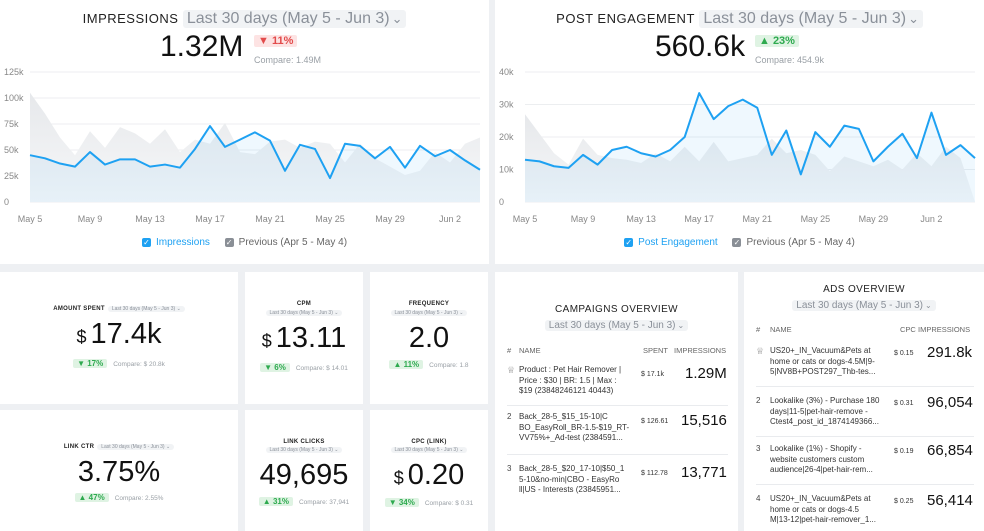  I want to click on kpi-footer: ▼ 6% Compare: $ 14.01, so click(304, 367).